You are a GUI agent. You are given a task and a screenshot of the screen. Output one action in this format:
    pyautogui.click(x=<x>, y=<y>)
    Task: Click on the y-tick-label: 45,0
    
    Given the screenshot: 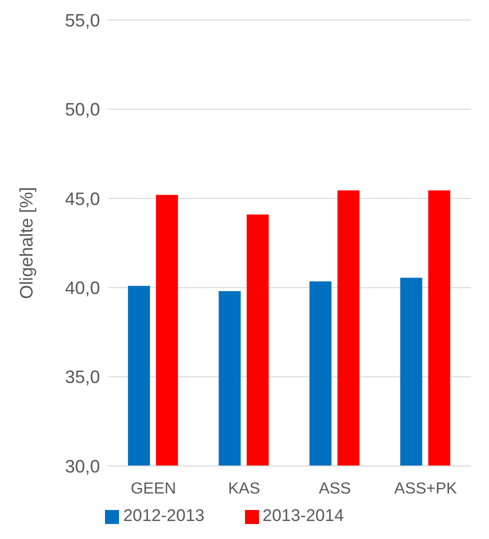 What is the action you would take?
    pyautogui.click(x=82, y=198)
    